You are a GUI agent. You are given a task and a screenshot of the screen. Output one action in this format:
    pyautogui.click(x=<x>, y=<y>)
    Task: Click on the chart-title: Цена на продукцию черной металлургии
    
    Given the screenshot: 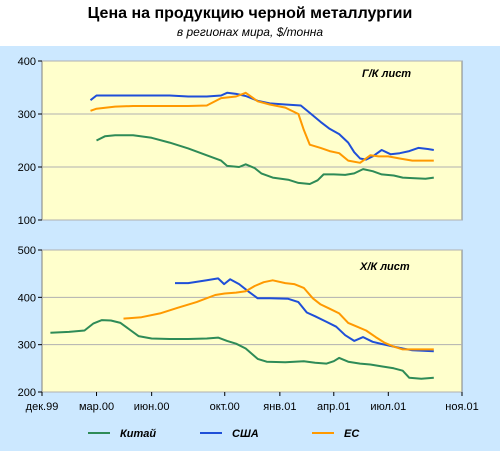 What is the action you would take?
    pyautogui.click(x=250, y=13)
    